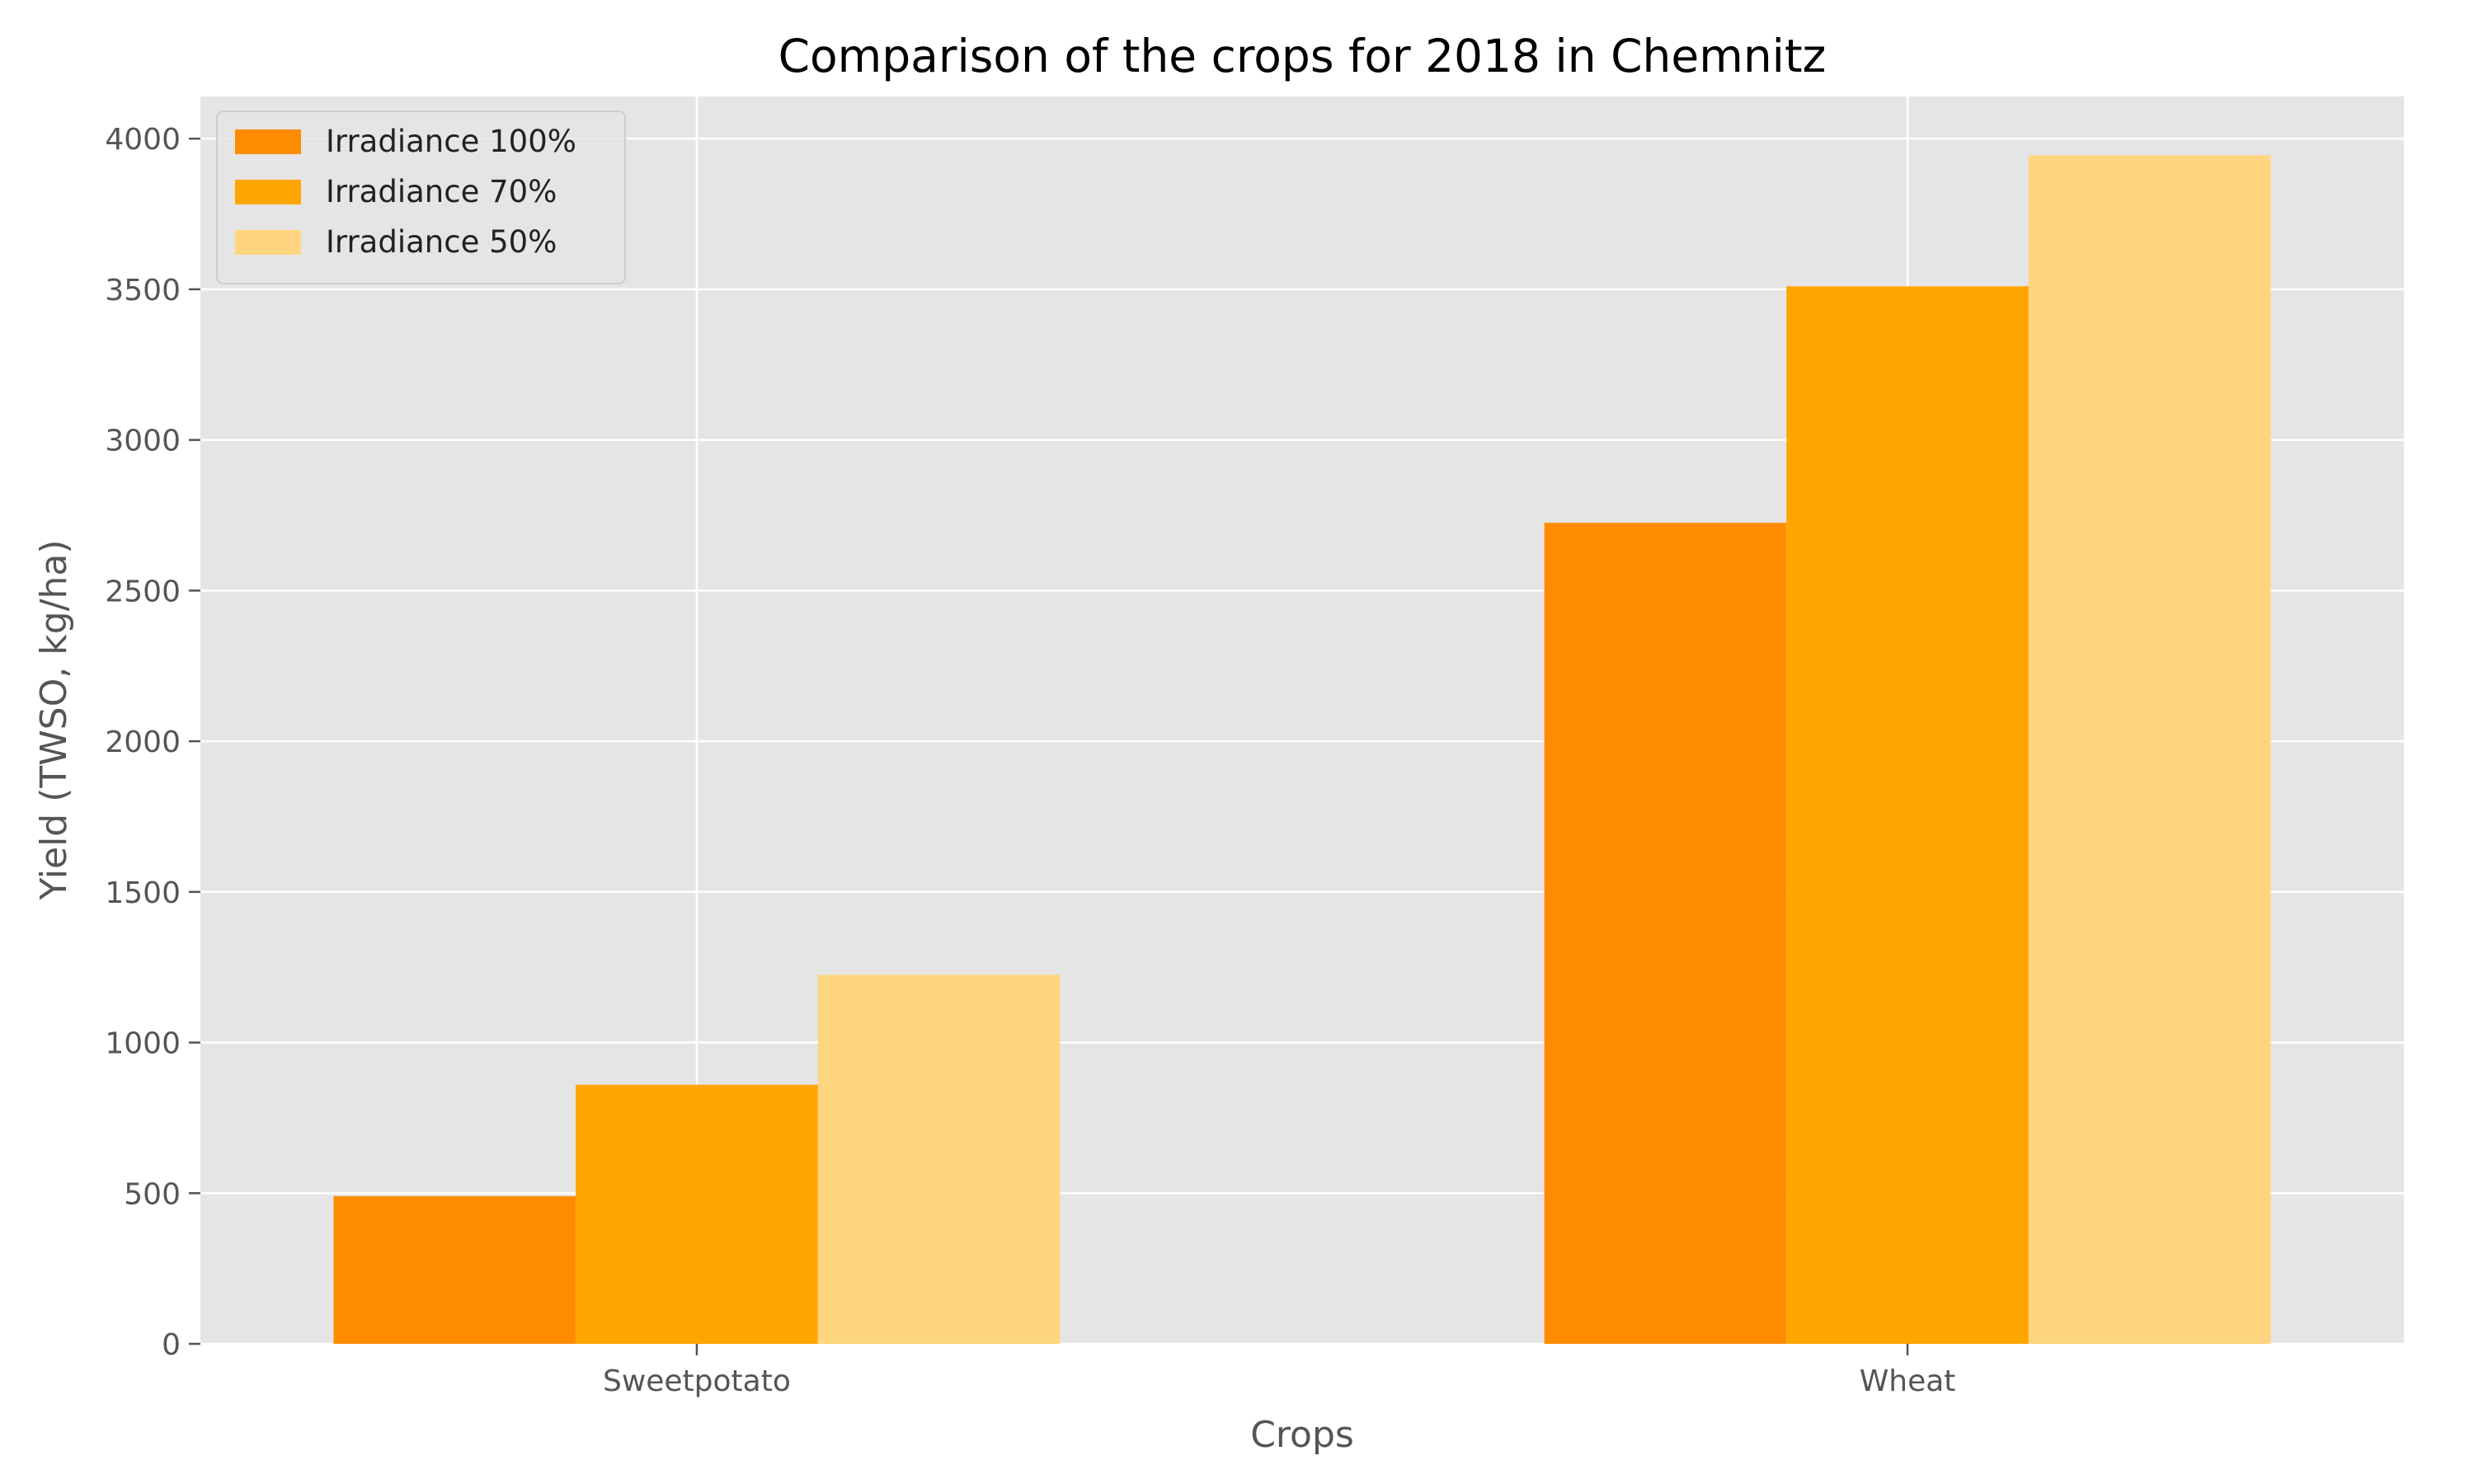  I want to click on y-tick-label: 2000, so click(143, 742).